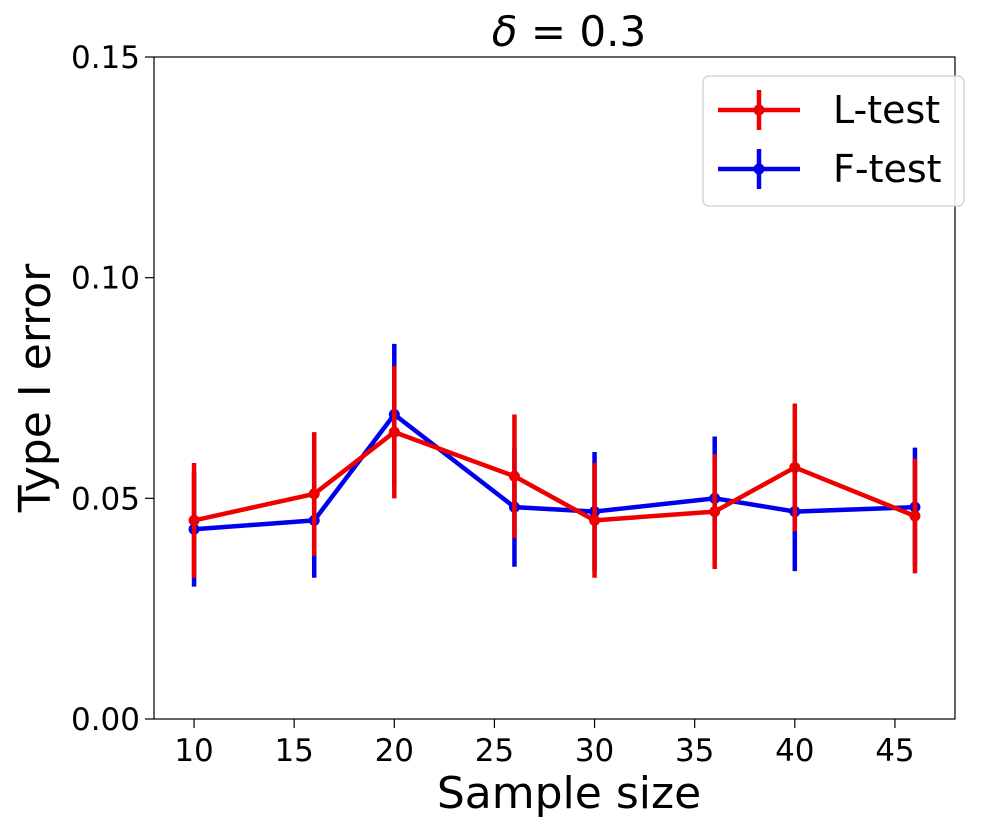 This screenshot has width=997, height=830. Describe the element at coordinates (887, 169) in the screenshot. I see `legend-label: F-test` at that location.